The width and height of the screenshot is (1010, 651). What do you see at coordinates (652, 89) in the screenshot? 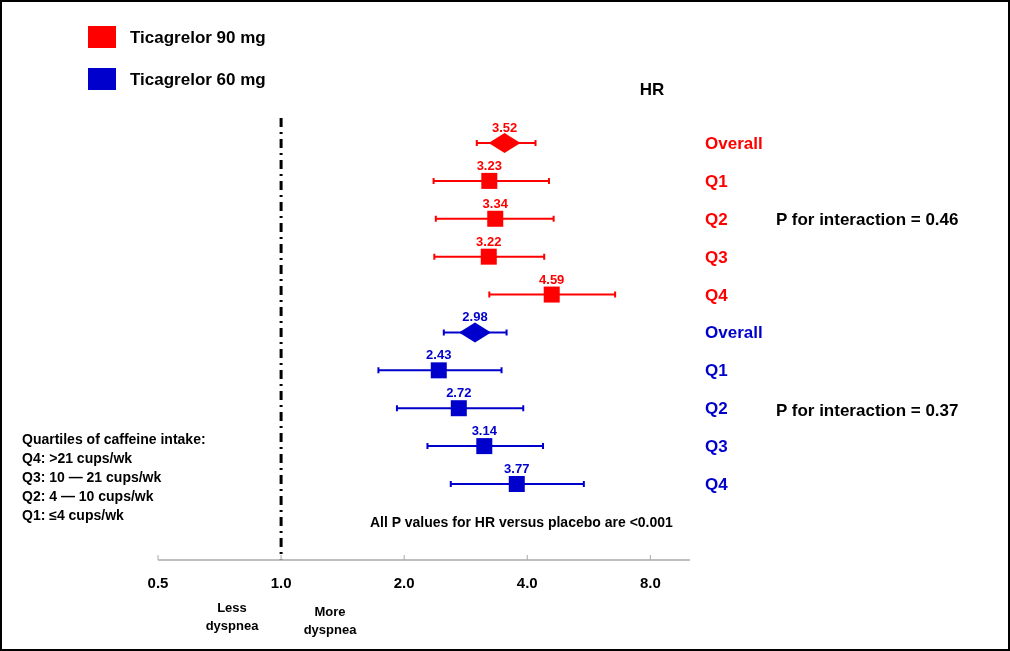
I see `text: HR` at bounding box center [652, 89].